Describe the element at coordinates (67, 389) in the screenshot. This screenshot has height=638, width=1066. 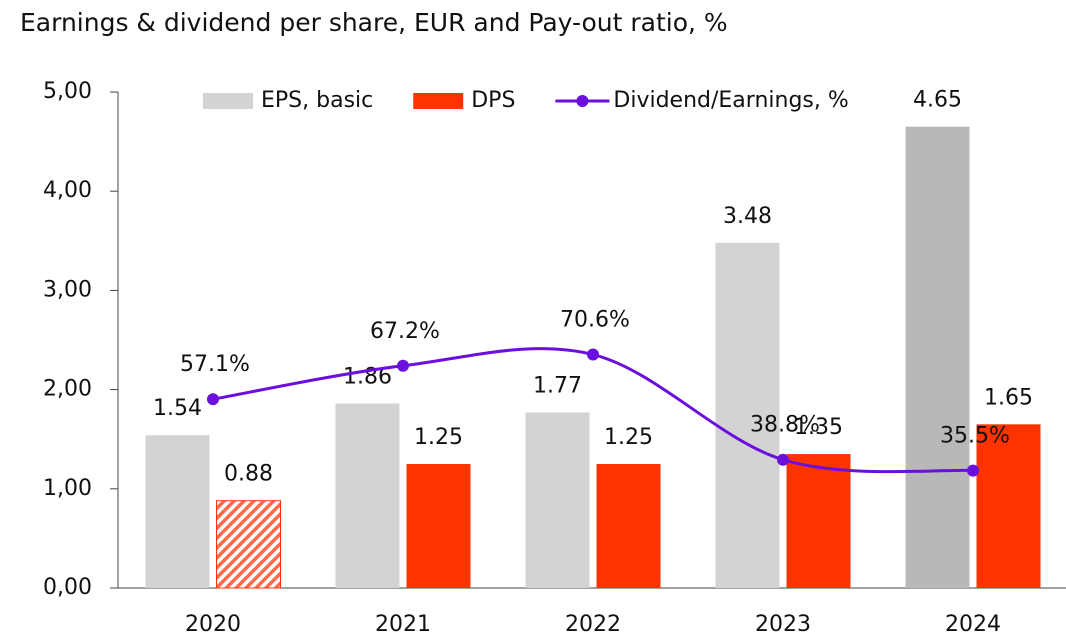
I see `y-tick-label: 2,00` at that location.